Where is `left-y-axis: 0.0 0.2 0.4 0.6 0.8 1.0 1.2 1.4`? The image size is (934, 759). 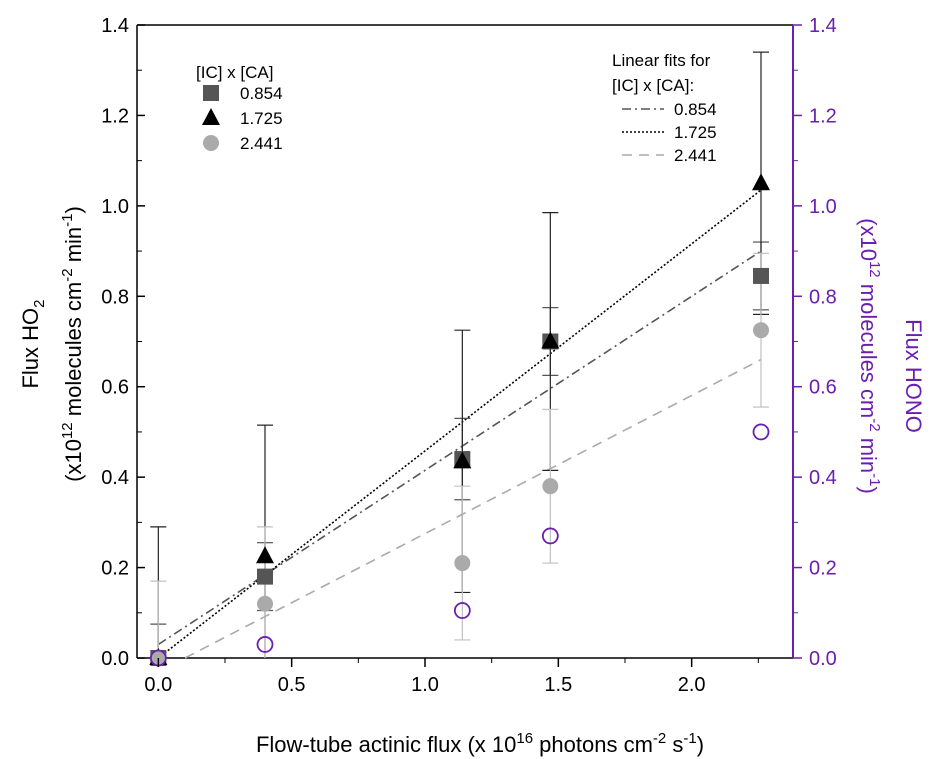
left-y-axis: 0.0 0.2 0.4 0.6 0.8 1.0 1.2 1.4 is located at coordinates (123, 342).